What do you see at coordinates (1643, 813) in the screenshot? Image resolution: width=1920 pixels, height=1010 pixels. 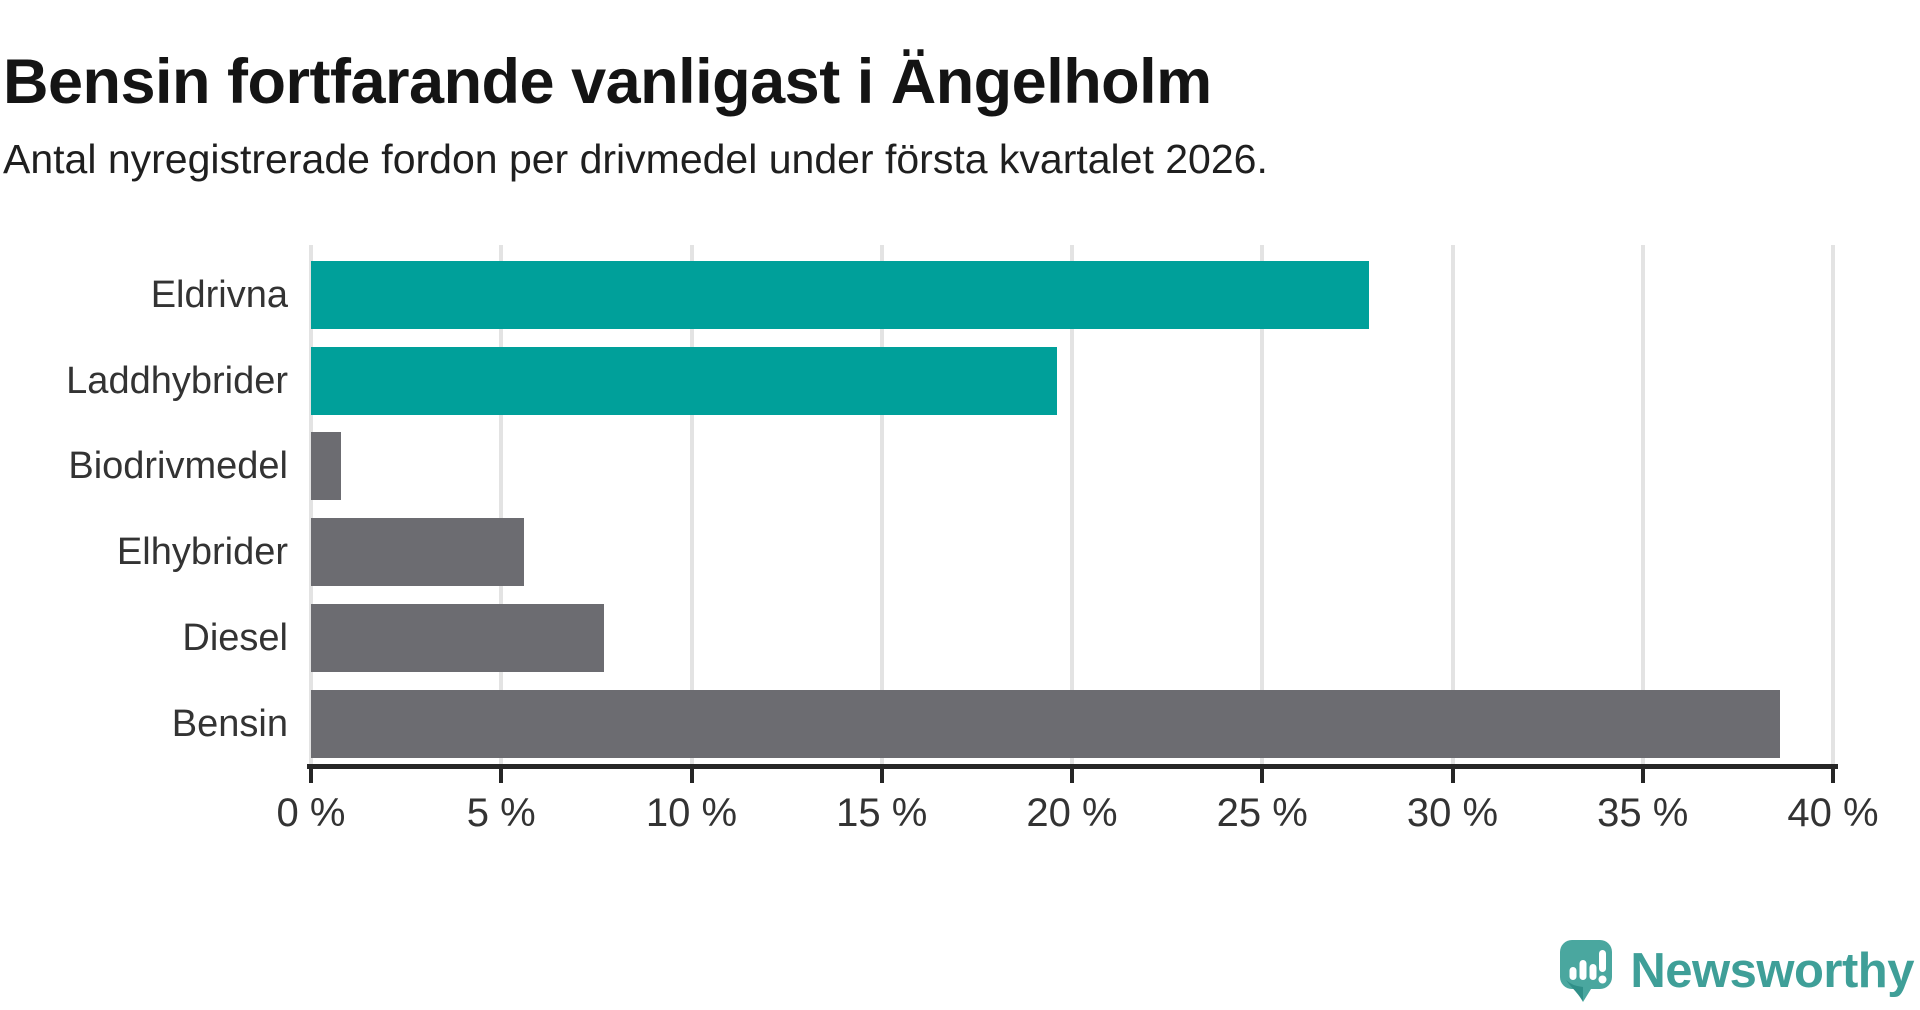 I see `x-axis-tick-label-35: 35 %` at bounding box center [1643, 813].